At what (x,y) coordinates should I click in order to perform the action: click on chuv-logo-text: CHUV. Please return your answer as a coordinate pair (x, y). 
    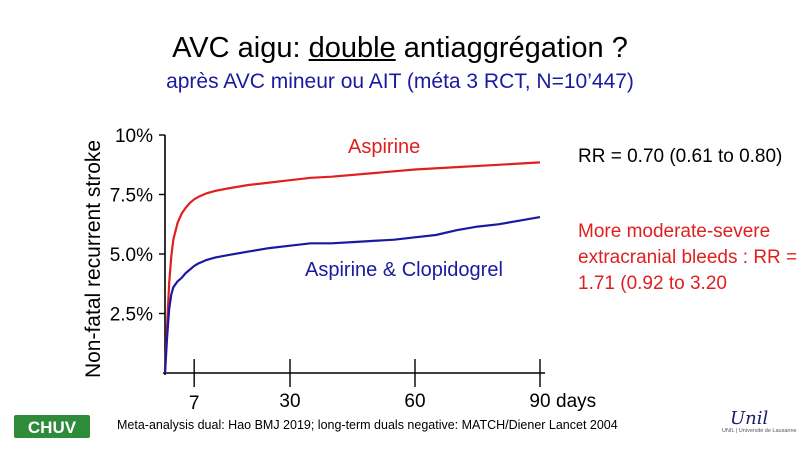
    Looking at the image, I should click on (52, 427).